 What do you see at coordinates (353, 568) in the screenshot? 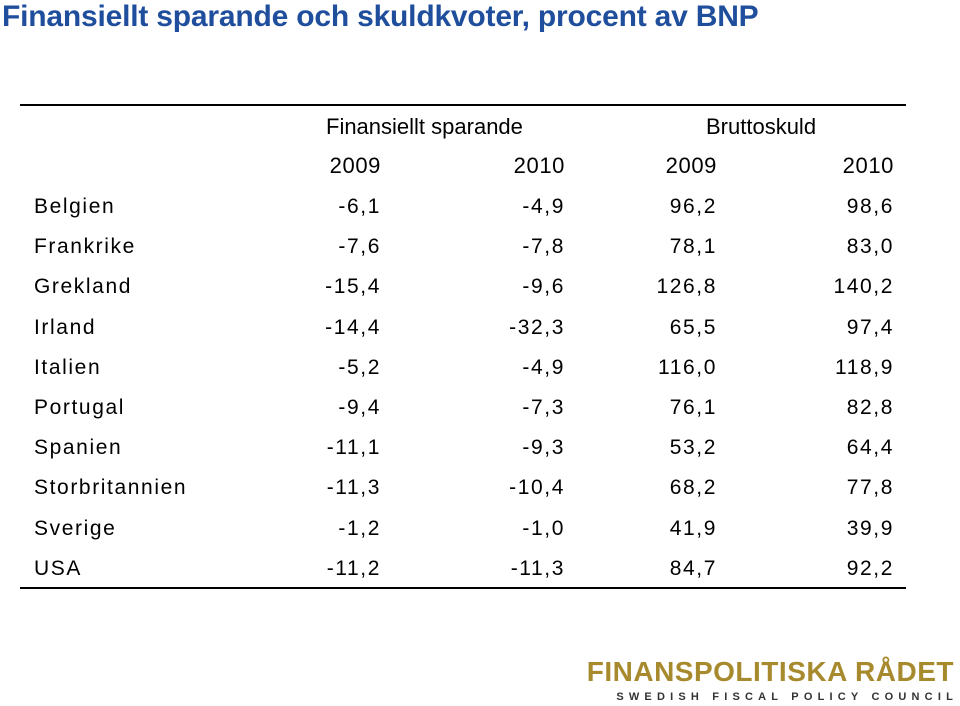
I see `table-cell: -11,2` at bounding box center [353, 568].